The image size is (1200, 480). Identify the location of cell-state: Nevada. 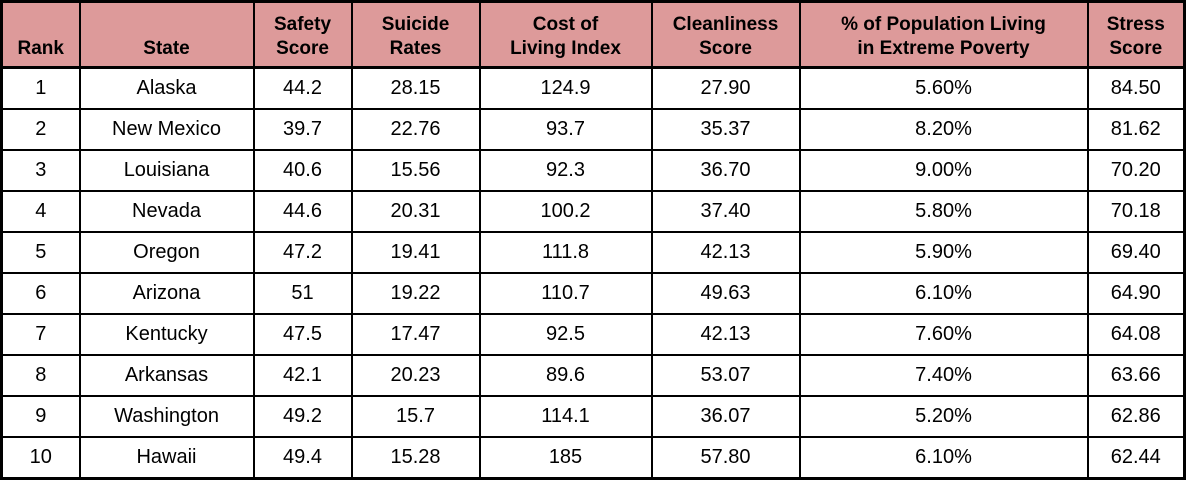
(166, 211).